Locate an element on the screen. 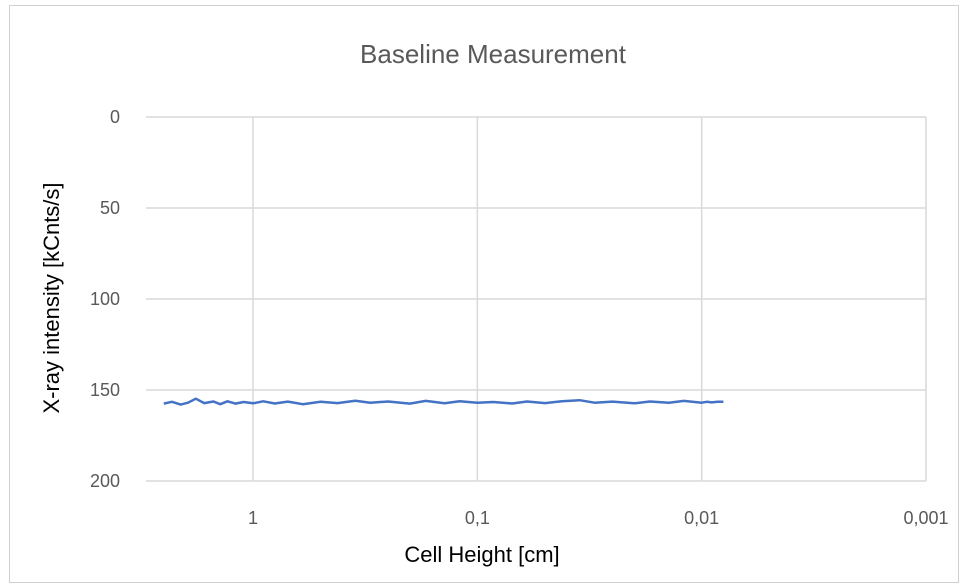 Image resolution: width=964 pixels, height=585 pixels. y-tick-label: 200 is located at coordinates (105, 481).